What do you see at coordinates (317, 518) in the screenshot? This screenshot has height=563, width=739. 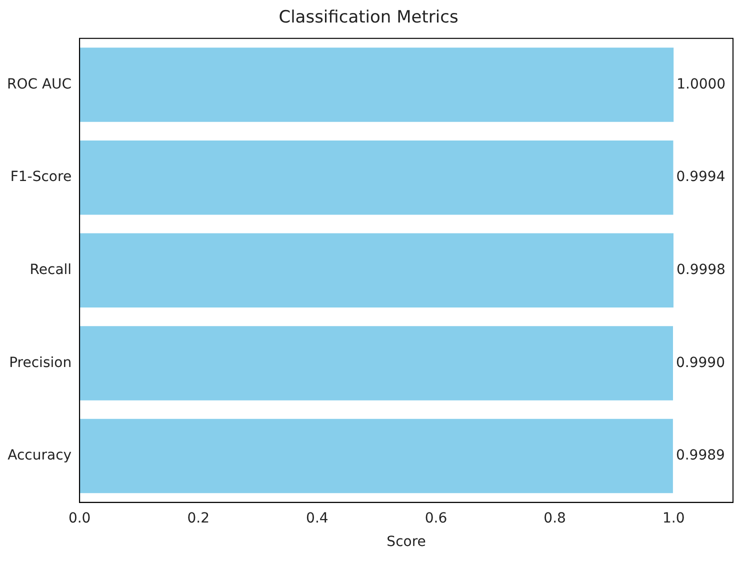 I see `x-tick-label: 0.4` at bounding box center [317, 518].